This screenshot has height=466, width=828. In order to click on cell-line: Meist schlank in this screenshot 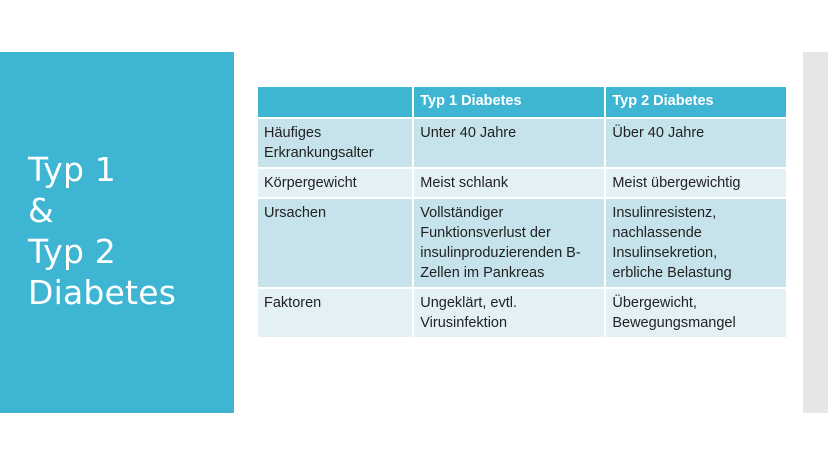, I will do `click(464, 183)`.